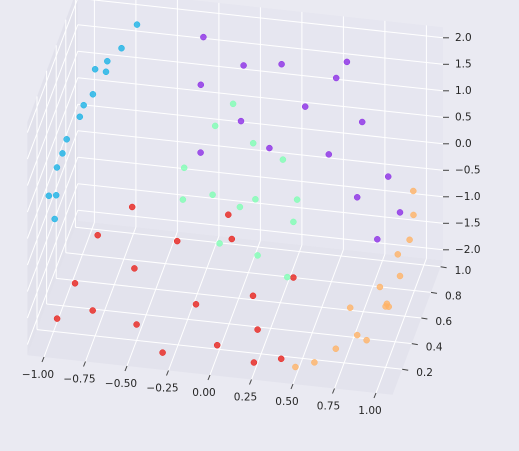 This screenshot has height=451, width=519. Describe the element at coordinates (245, 398) in the screenshot. I see `x-tick-label: 0.25` at that location.